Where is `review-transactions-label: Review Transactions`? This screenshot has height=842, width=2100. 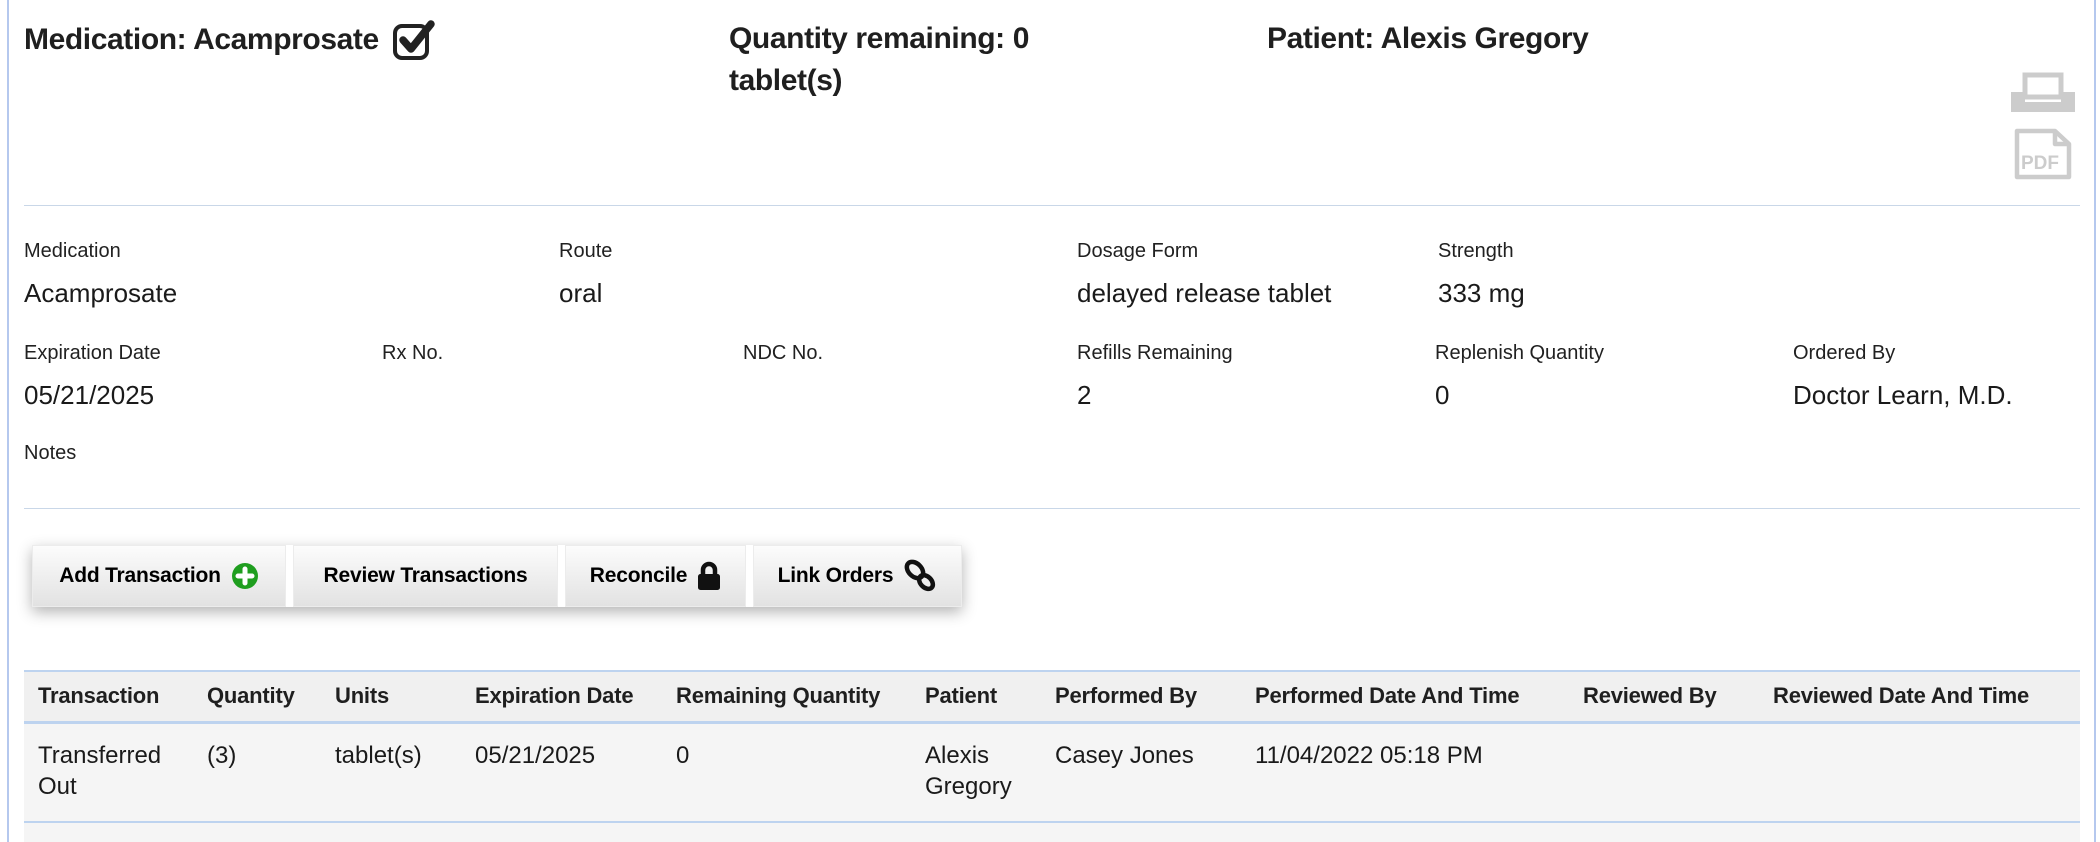 review-transactions-label: Review Transactions is located at coordinates (425, 575).